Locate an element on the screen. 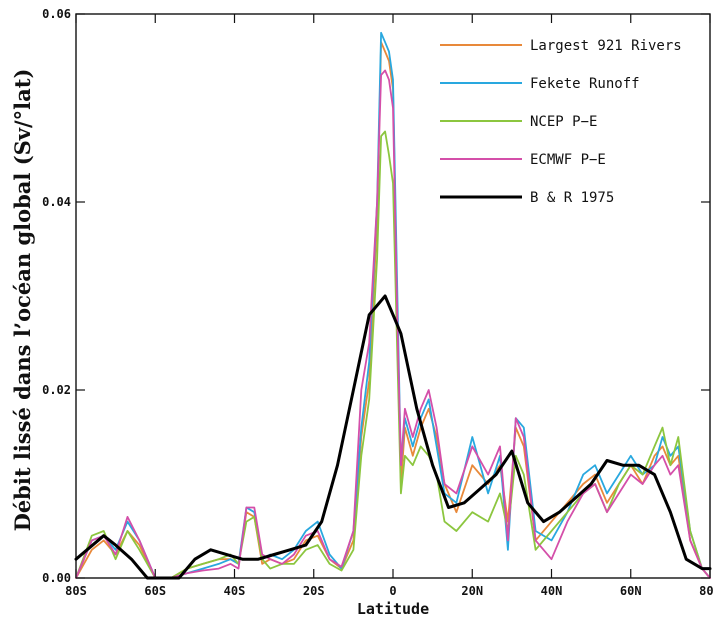 The width and height of the screenshot is (713, 620). y-tick-label: 0.06 is located at coordinates (56, 14).